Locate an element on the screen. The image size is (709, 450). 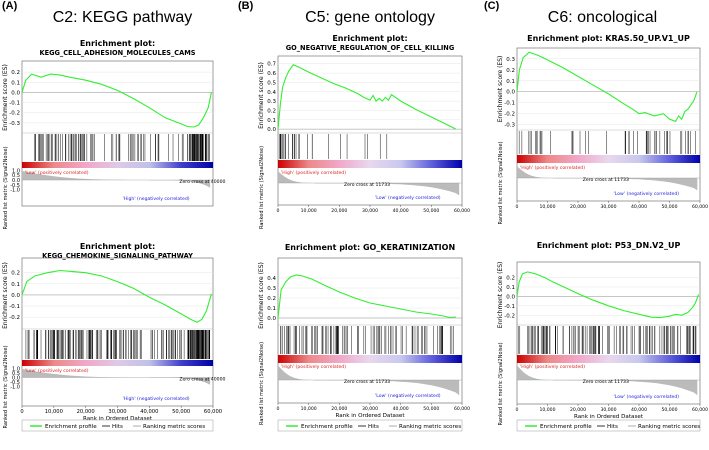
legend-enrichment-label: Enrichment profile is located at coordinates (71, 427).